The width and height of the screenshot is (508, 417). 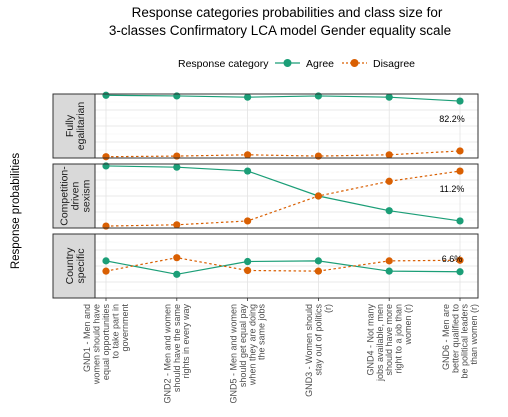 What do you see at coordinates (389, 340) in the screenshot?
I see `x-tick-label-line: should have more` at bounding box center [389, 340].